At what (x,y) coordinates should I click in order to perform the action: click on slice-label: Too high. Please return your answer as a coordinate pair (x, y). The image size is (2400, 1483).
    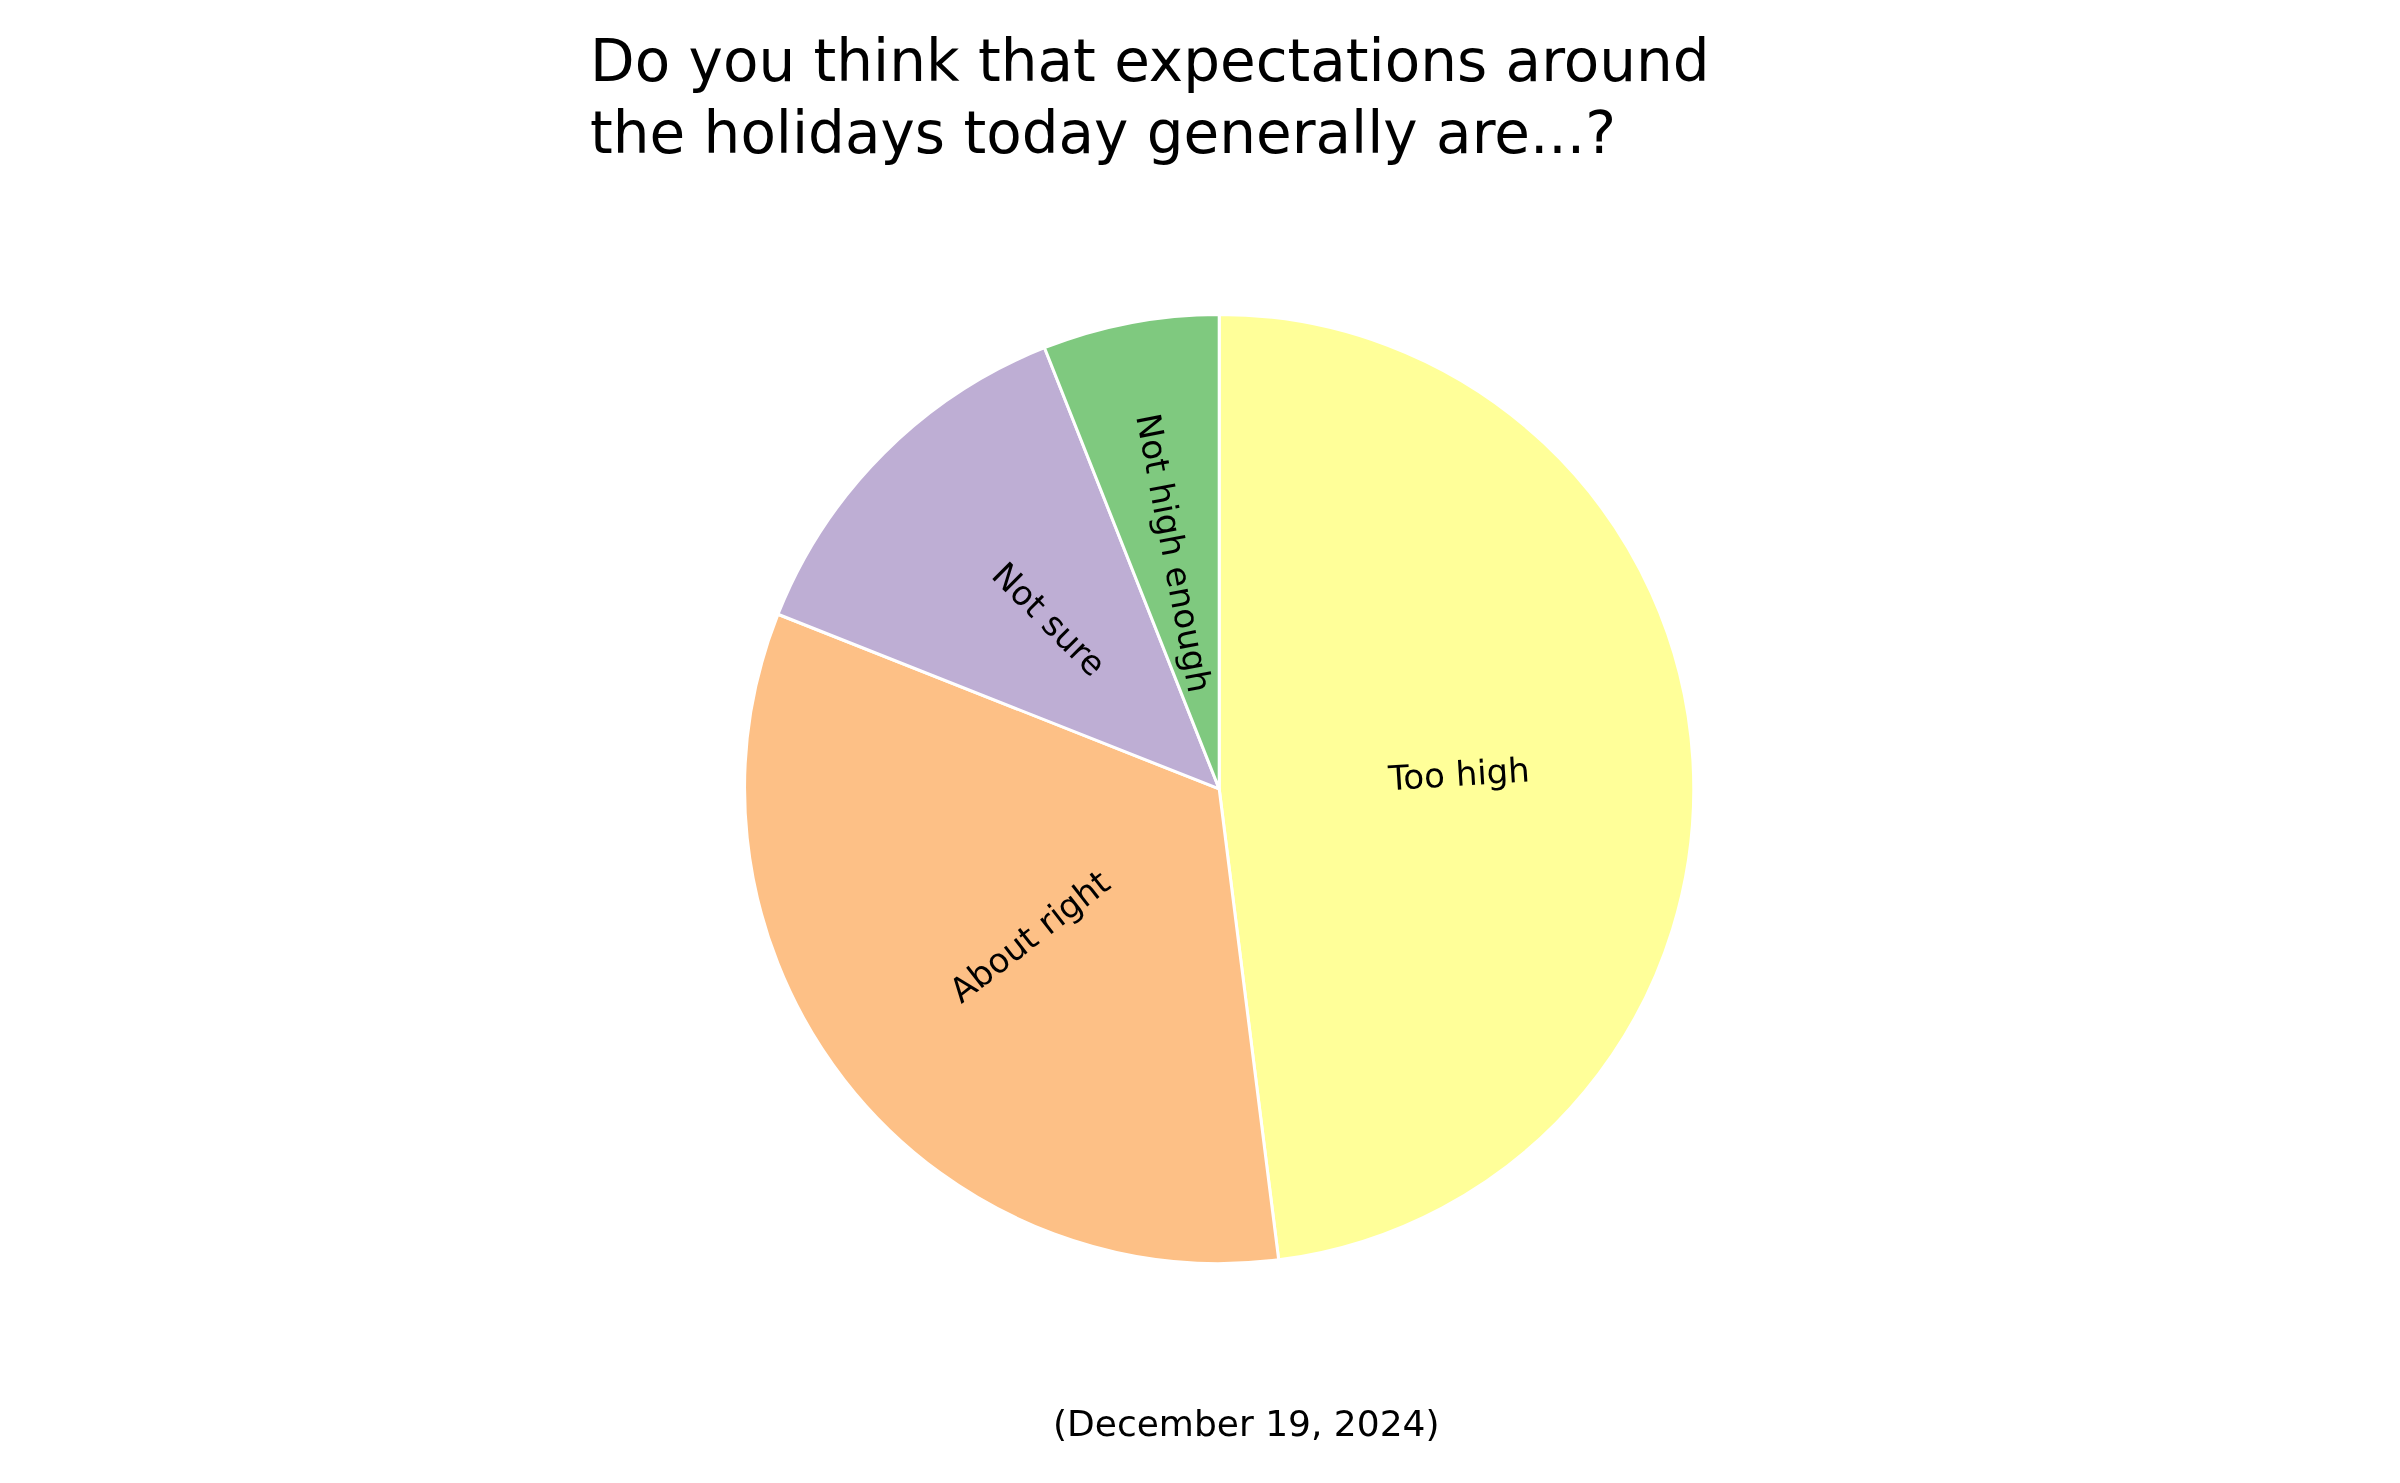
    Looking at the image, I should click on (1458, 774).